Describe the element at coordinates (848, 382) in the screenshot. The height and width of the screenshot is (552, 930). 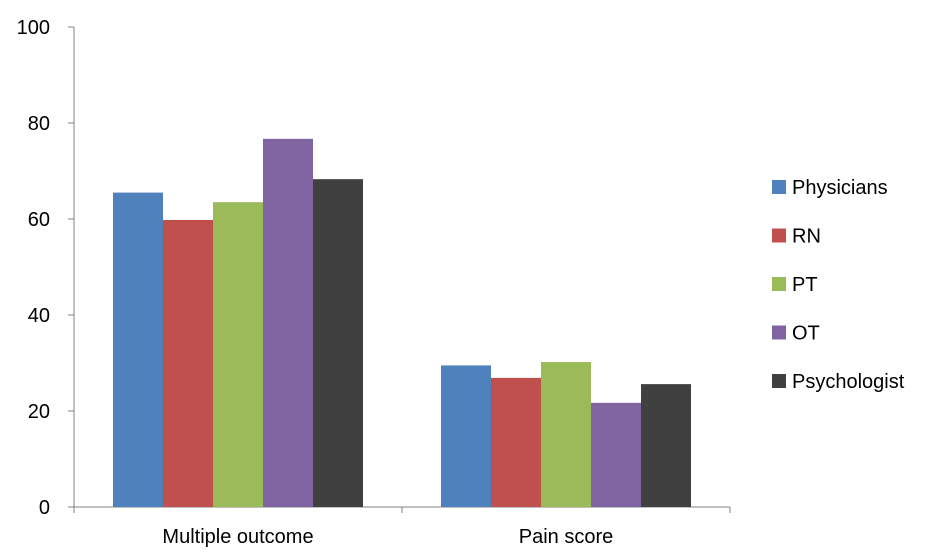
I see `legend-label: Psychologist` at that location.